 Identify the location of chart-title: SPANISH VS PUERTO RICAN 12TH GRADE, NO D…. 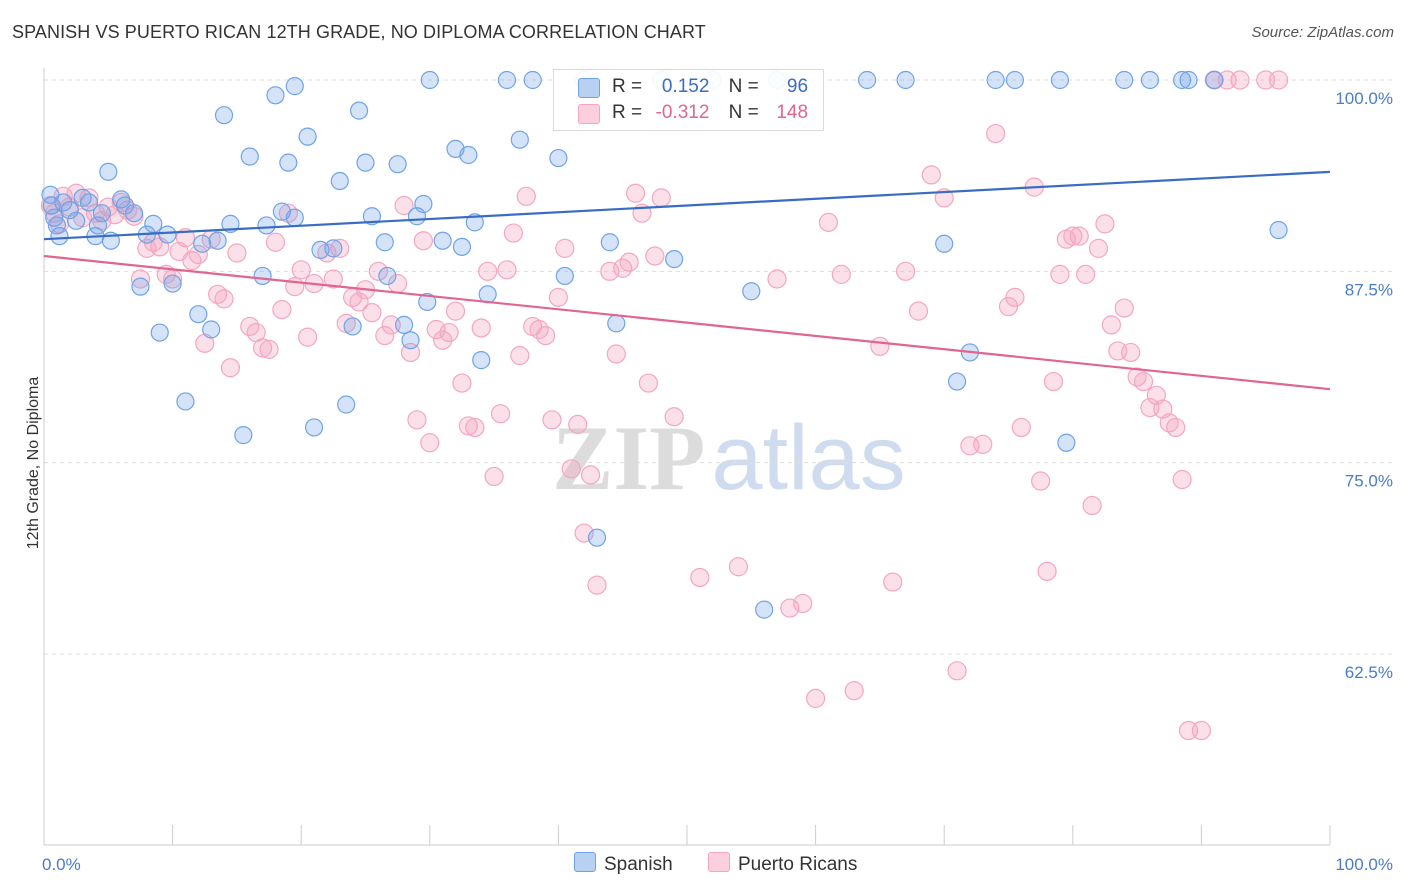
(359, 32).